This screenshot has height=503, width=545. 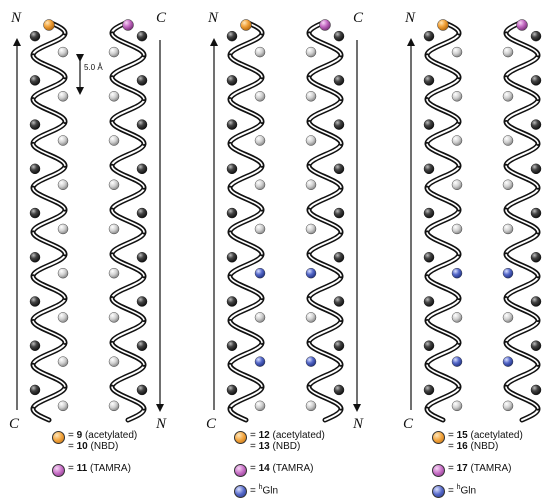 I want to click on legend-entry: = 13 (NBD), so click(x=275, y=446).